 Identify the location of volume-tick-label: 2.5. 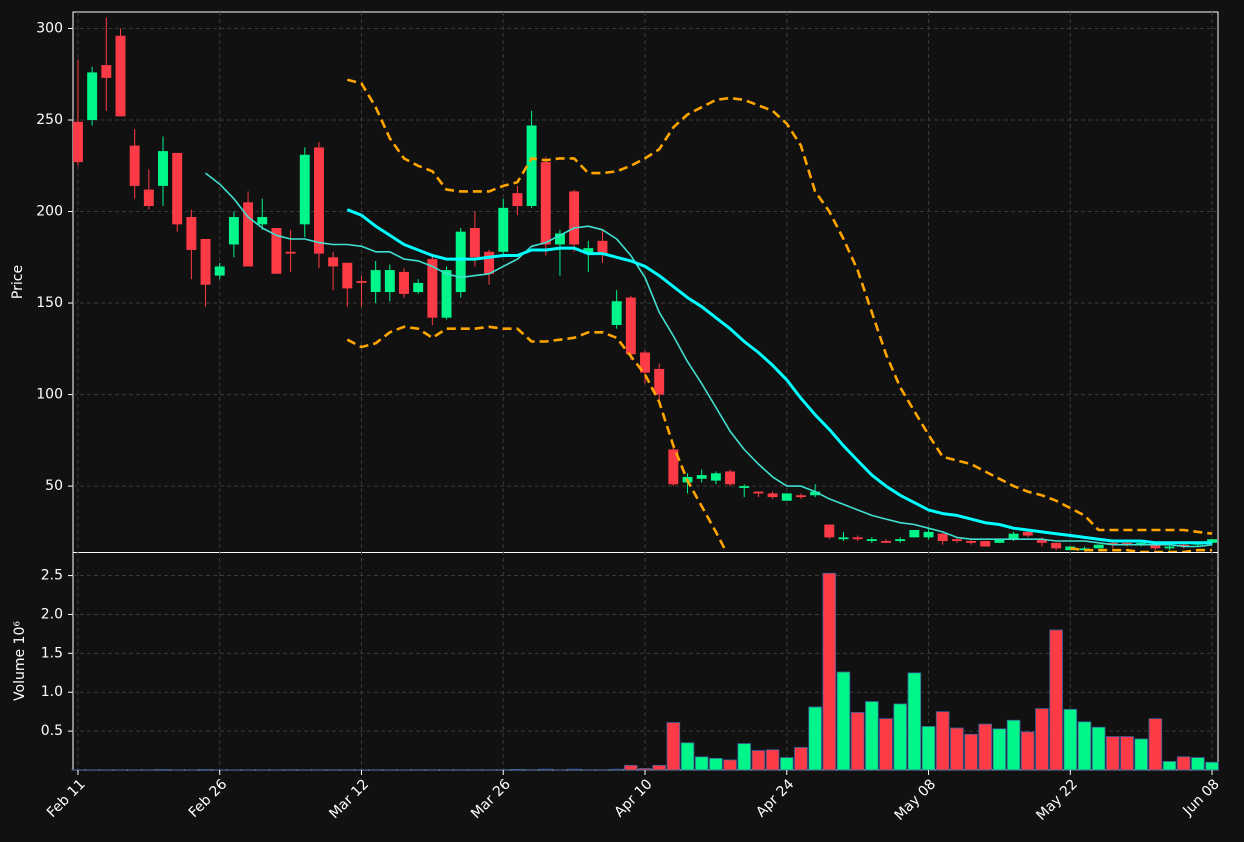
(52, 576).